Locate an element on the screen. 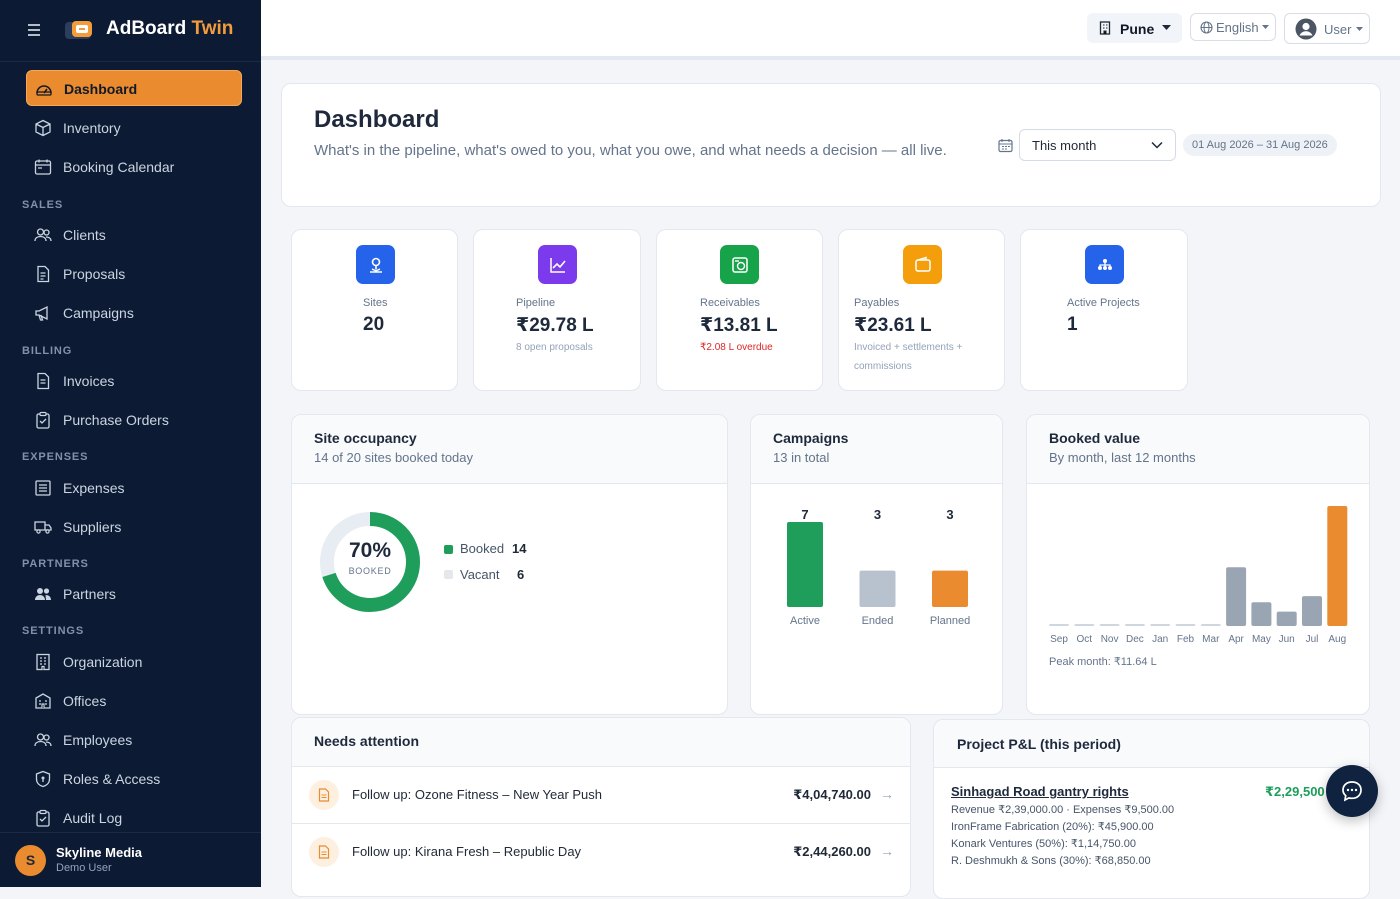 Image resolution: width=1400 pixels, height=899 pixels. booked-bar-nov is located at coordinates (1109, 625).